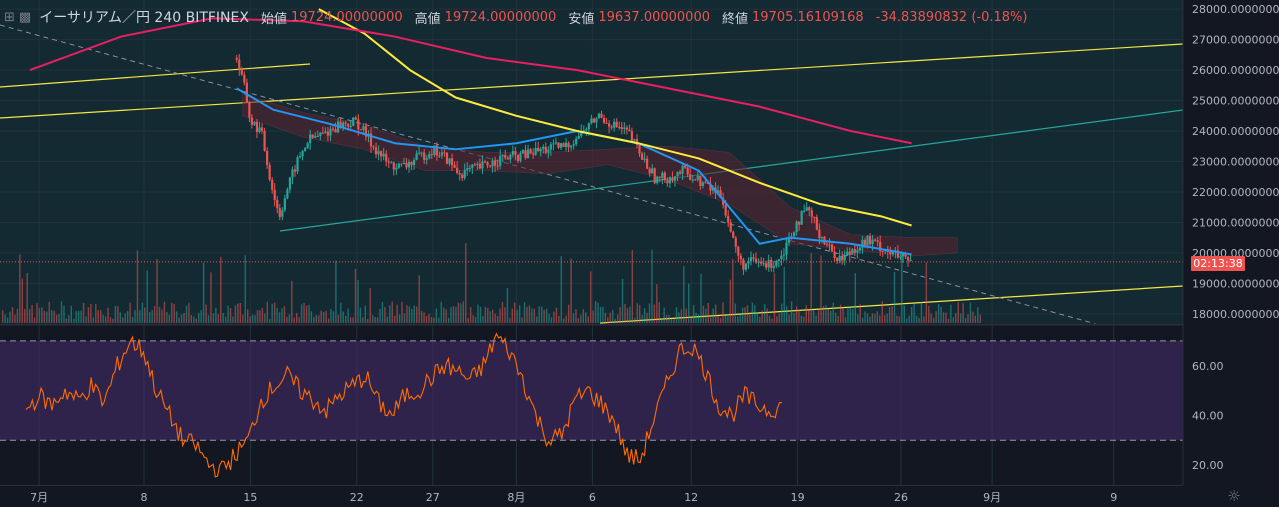 Image resolution: width=1279 pixels, height=507 pixels. What do you see at coordinates (347, 17) in the screenshot?
I see `open-value: 19724.00000000` at bounding box center [347, 17].